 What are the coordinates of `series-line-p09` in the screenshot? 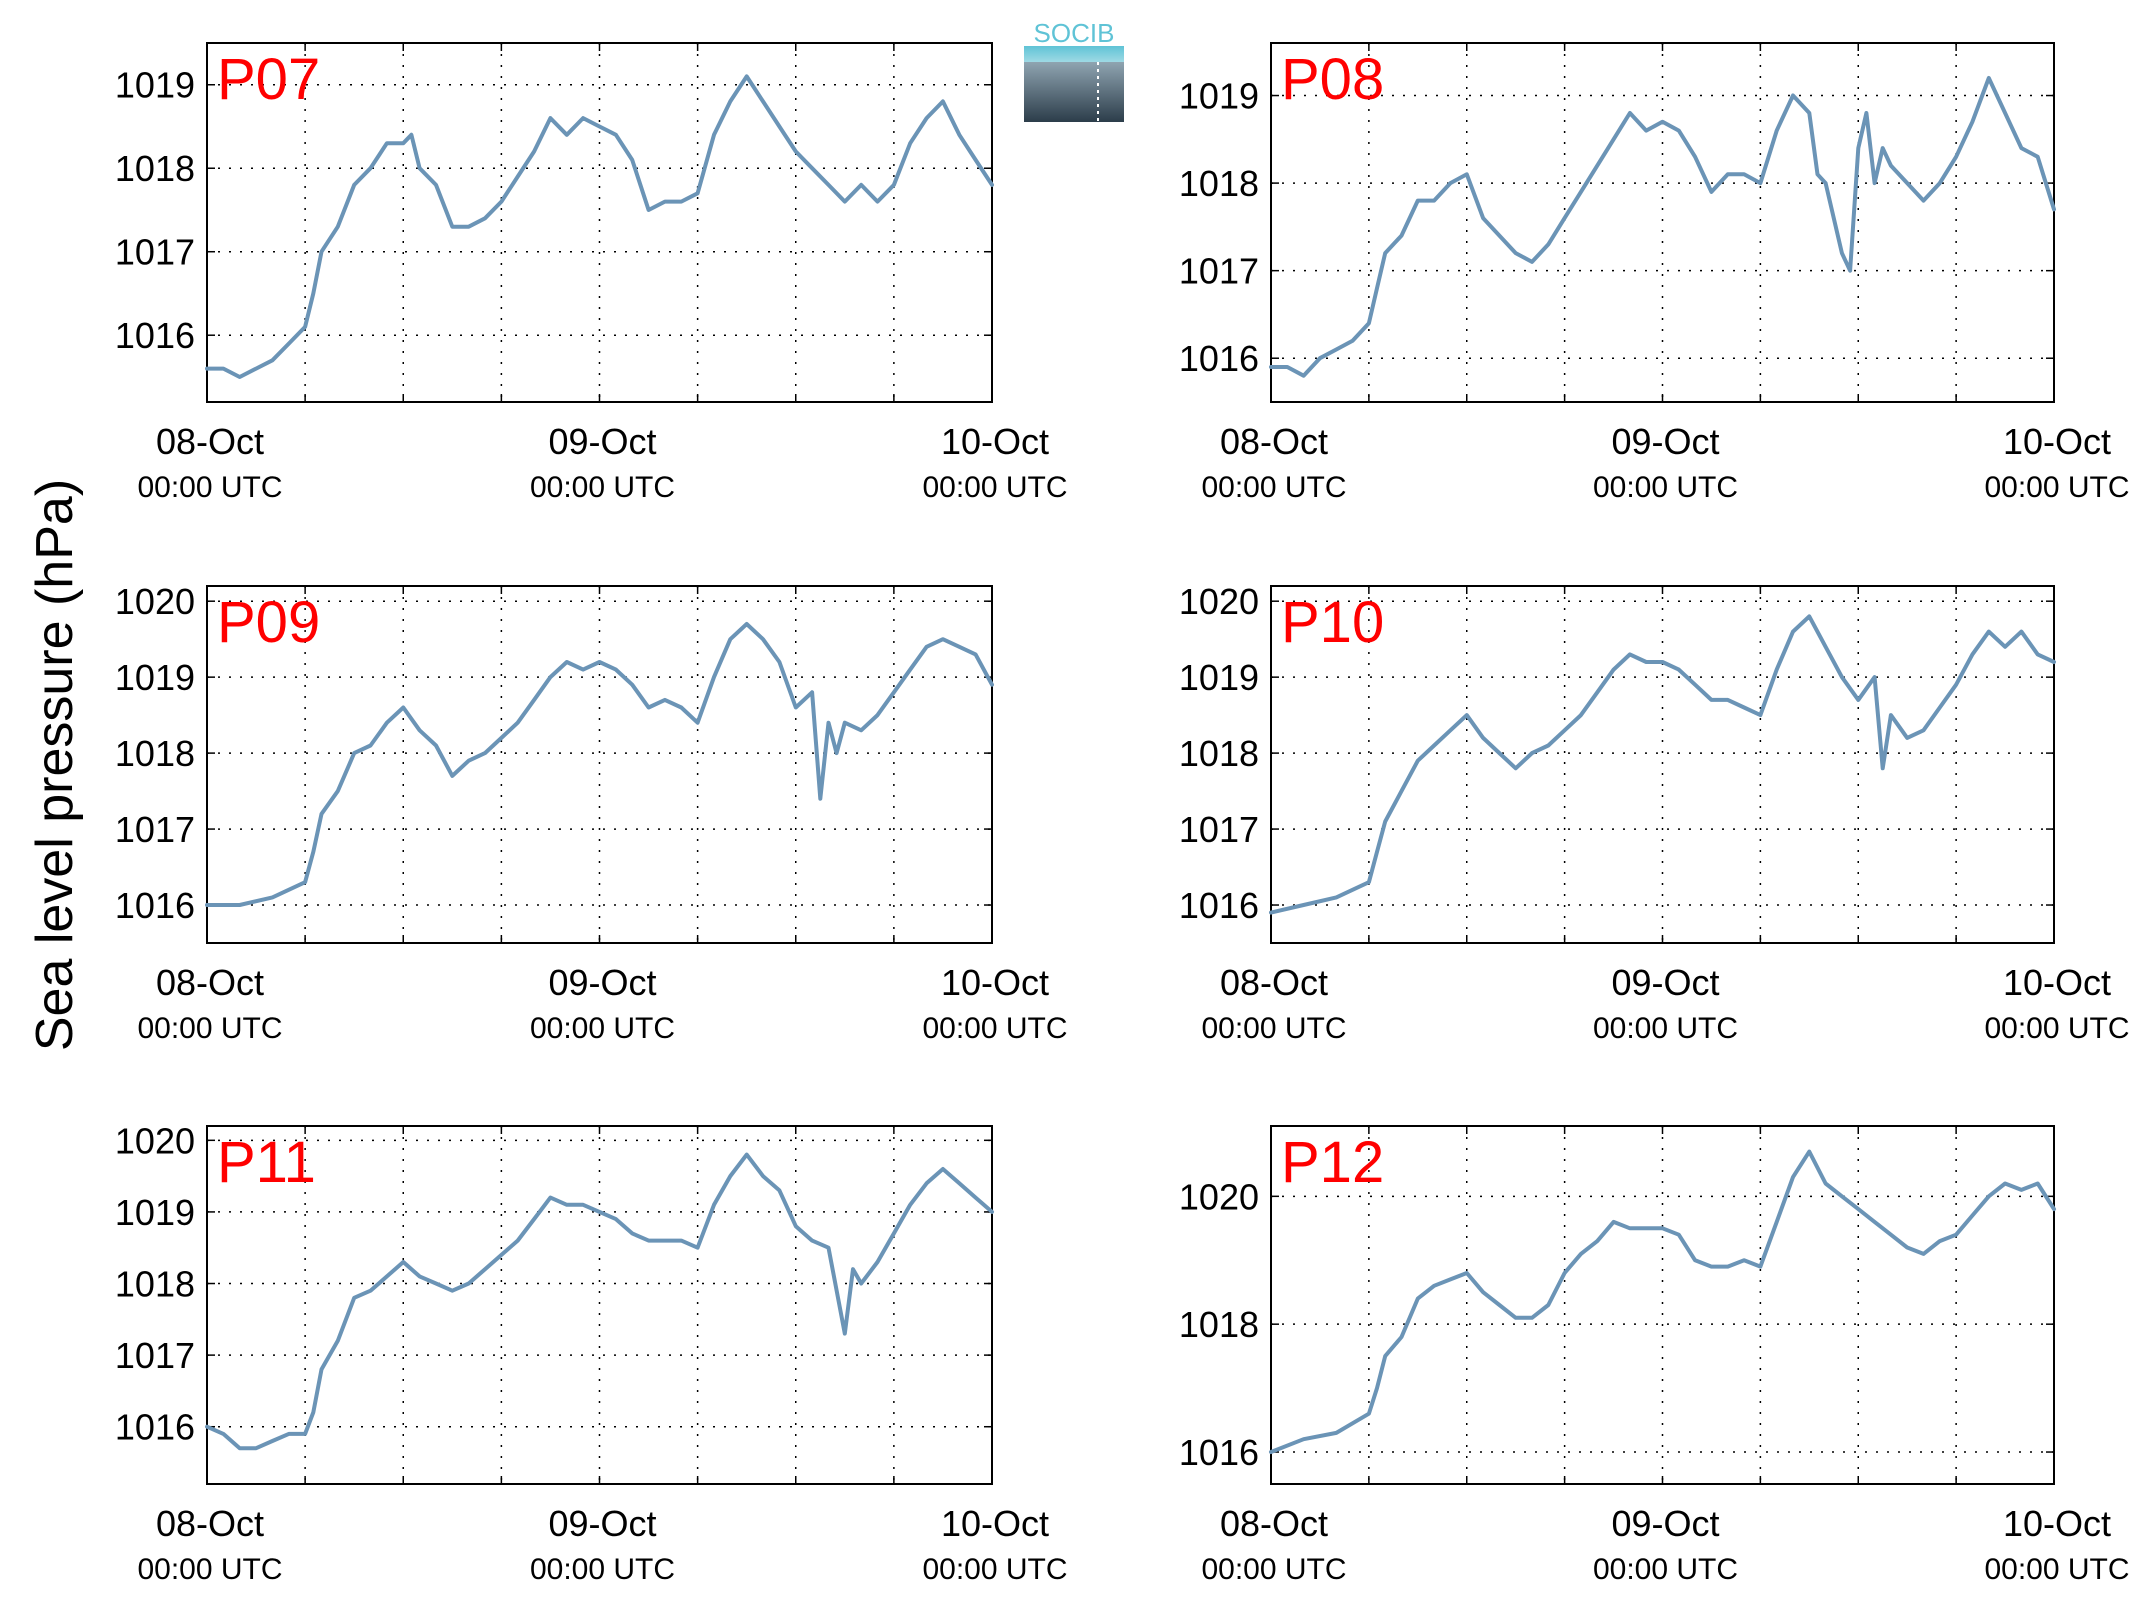 It's located at (599, 764).